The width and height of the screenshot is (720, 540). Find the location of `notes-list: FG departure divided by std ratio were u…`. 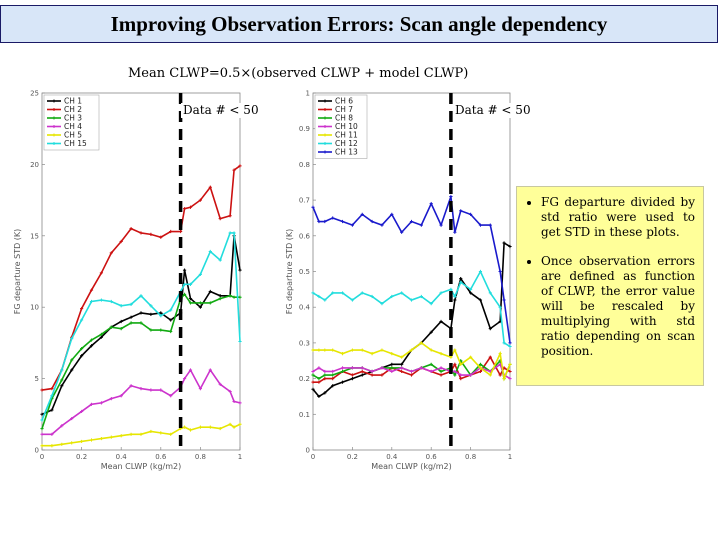

notes-list: FG departure divided by std ratio were u… is located at coordinates (612, 277).